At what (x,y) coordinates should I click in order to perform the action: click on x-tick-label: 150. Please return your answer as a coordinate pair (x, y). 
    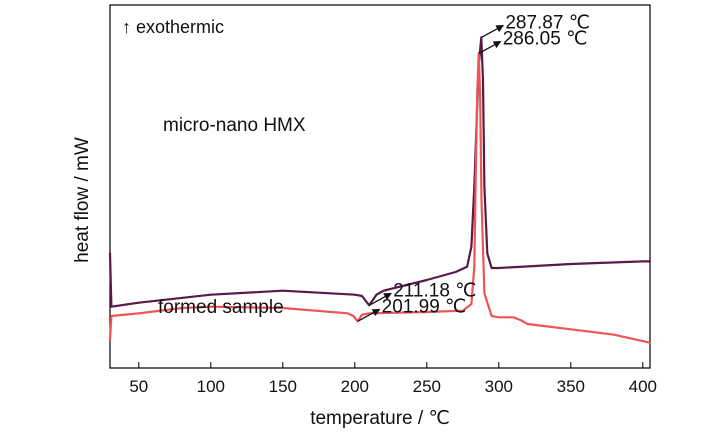
    Looking at the image, I should click on (283, 386).